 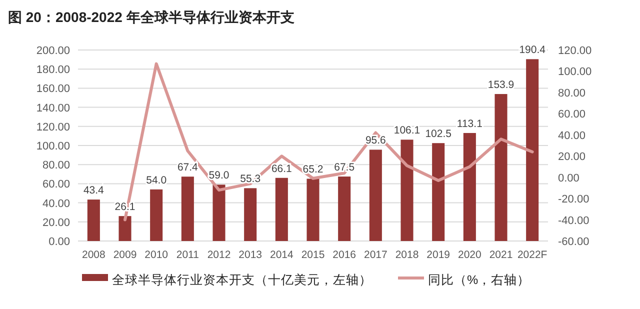 I want to click on data-label: 153.9, so click(x=501, y=85).